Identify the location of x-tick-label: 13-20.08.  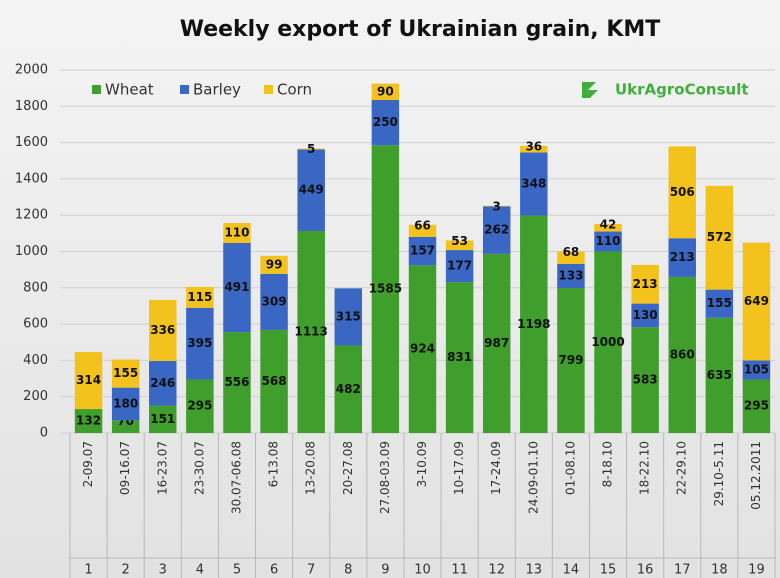
(311, 468).